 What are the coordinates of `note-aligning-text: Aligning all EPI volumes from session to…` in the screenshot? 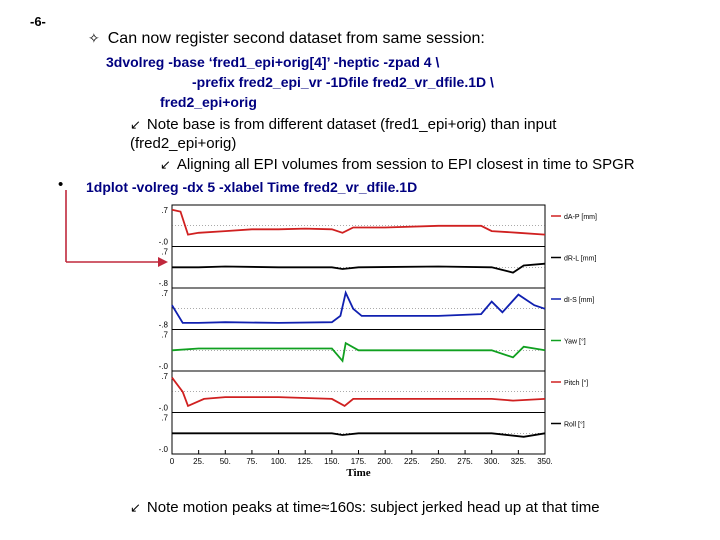 It's located at (405, 164).